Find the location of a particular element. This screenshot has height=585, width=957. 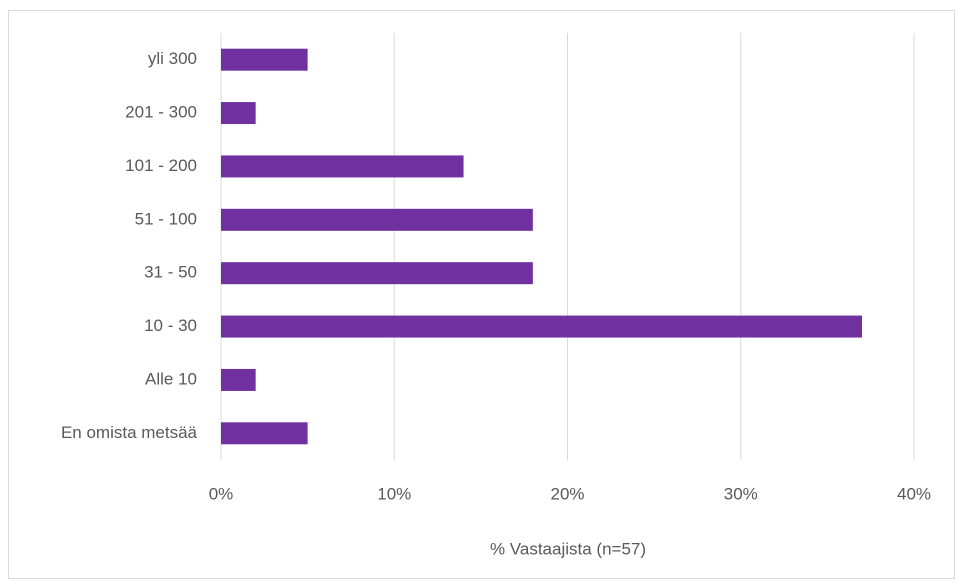

y-tick-label: 10 - 30 is located at coordinates (170, 325).